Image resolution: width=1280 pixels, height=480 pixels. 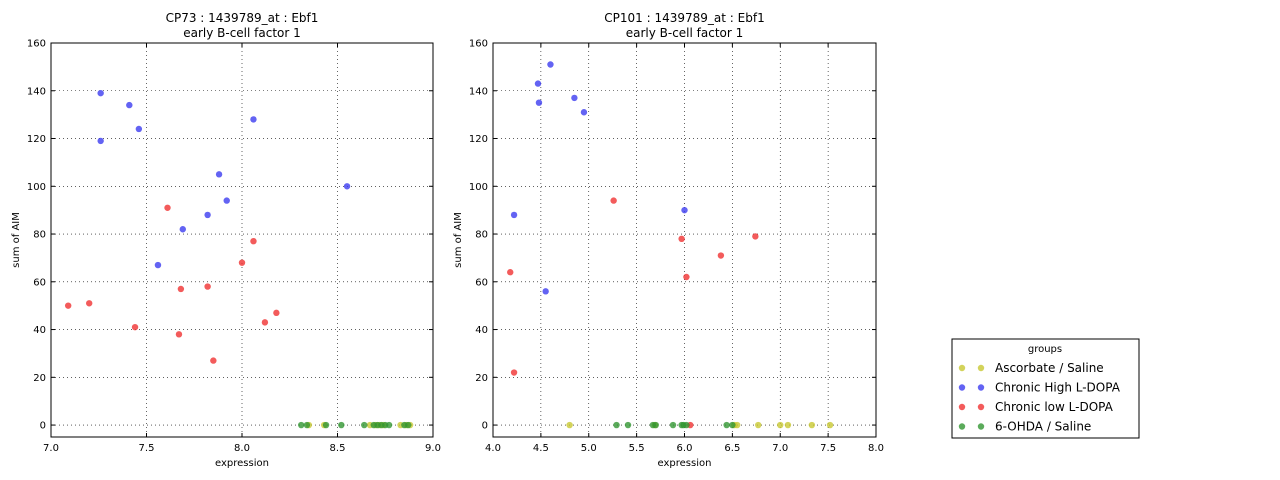 I want to click on y-tick-label: 100, so click(x=478, y=187).